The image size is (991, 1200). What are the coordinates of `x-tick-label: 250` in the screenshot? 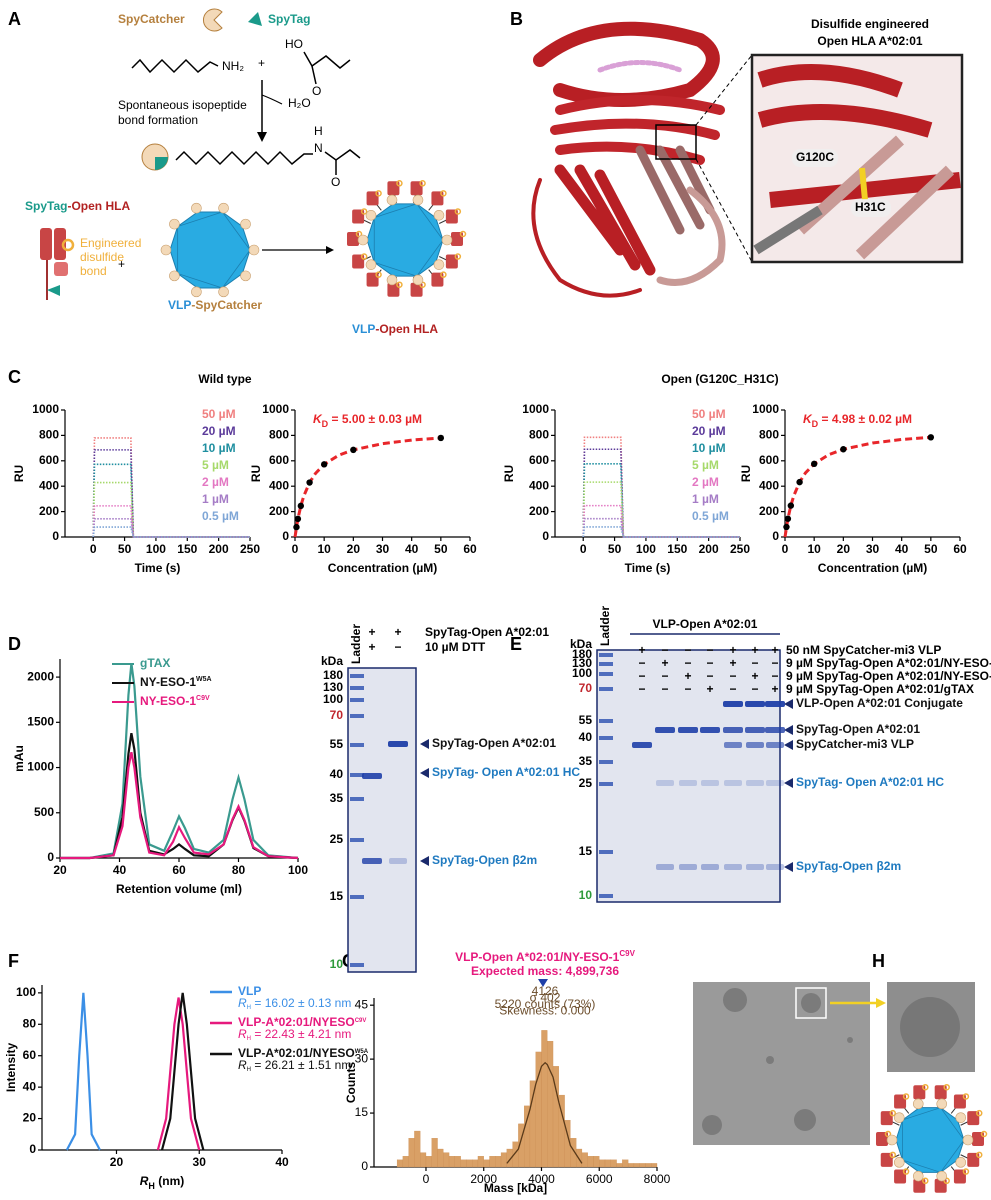 It's located at (250, 549).